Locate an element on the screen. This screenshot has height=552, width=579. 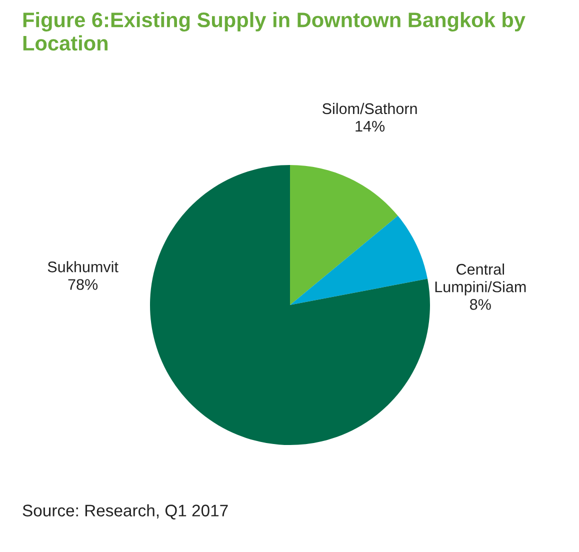
slice-label: Silom/Sathorn is located at coordinates (369, 108).